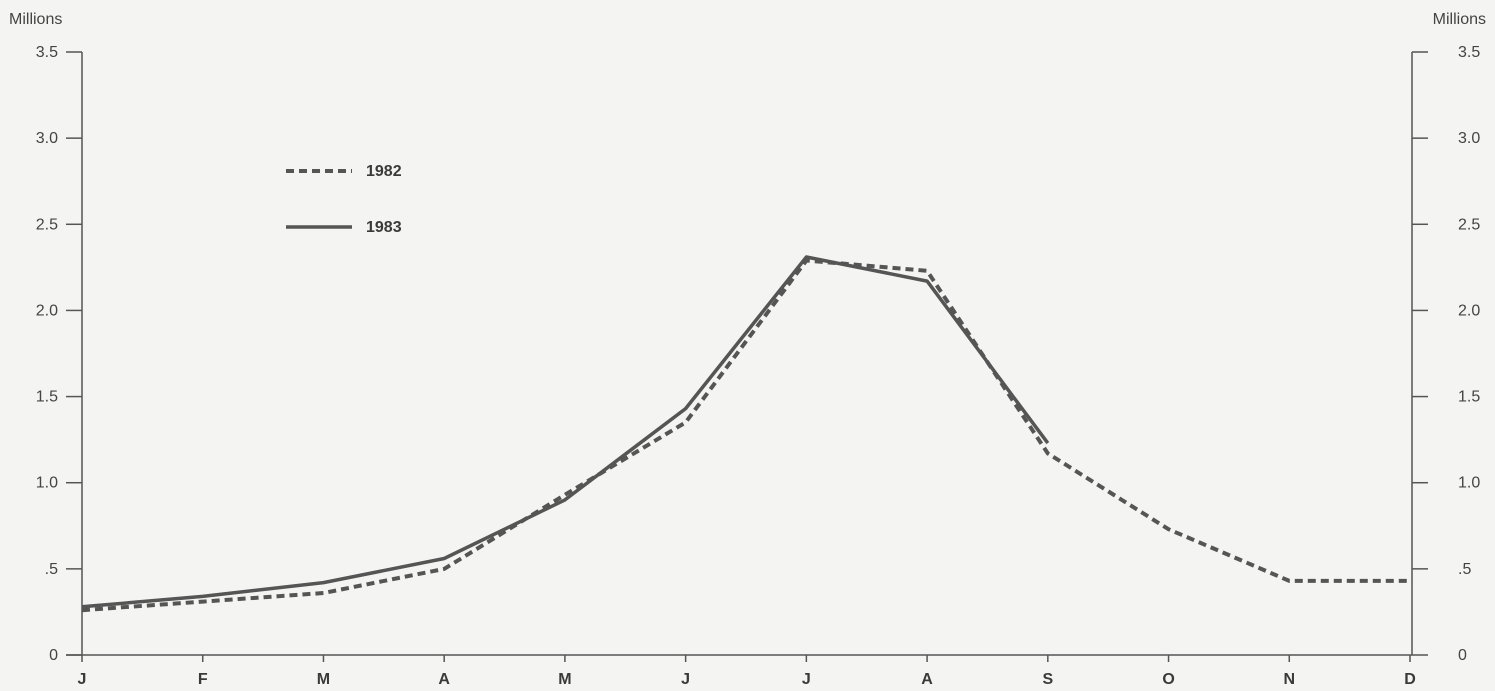 This screenshot has width=1495, height=691. What do you see at coordinates (1047, 679) in the screenshot?
I see `x-tick-label: S` at bounding box center [1047, 679].